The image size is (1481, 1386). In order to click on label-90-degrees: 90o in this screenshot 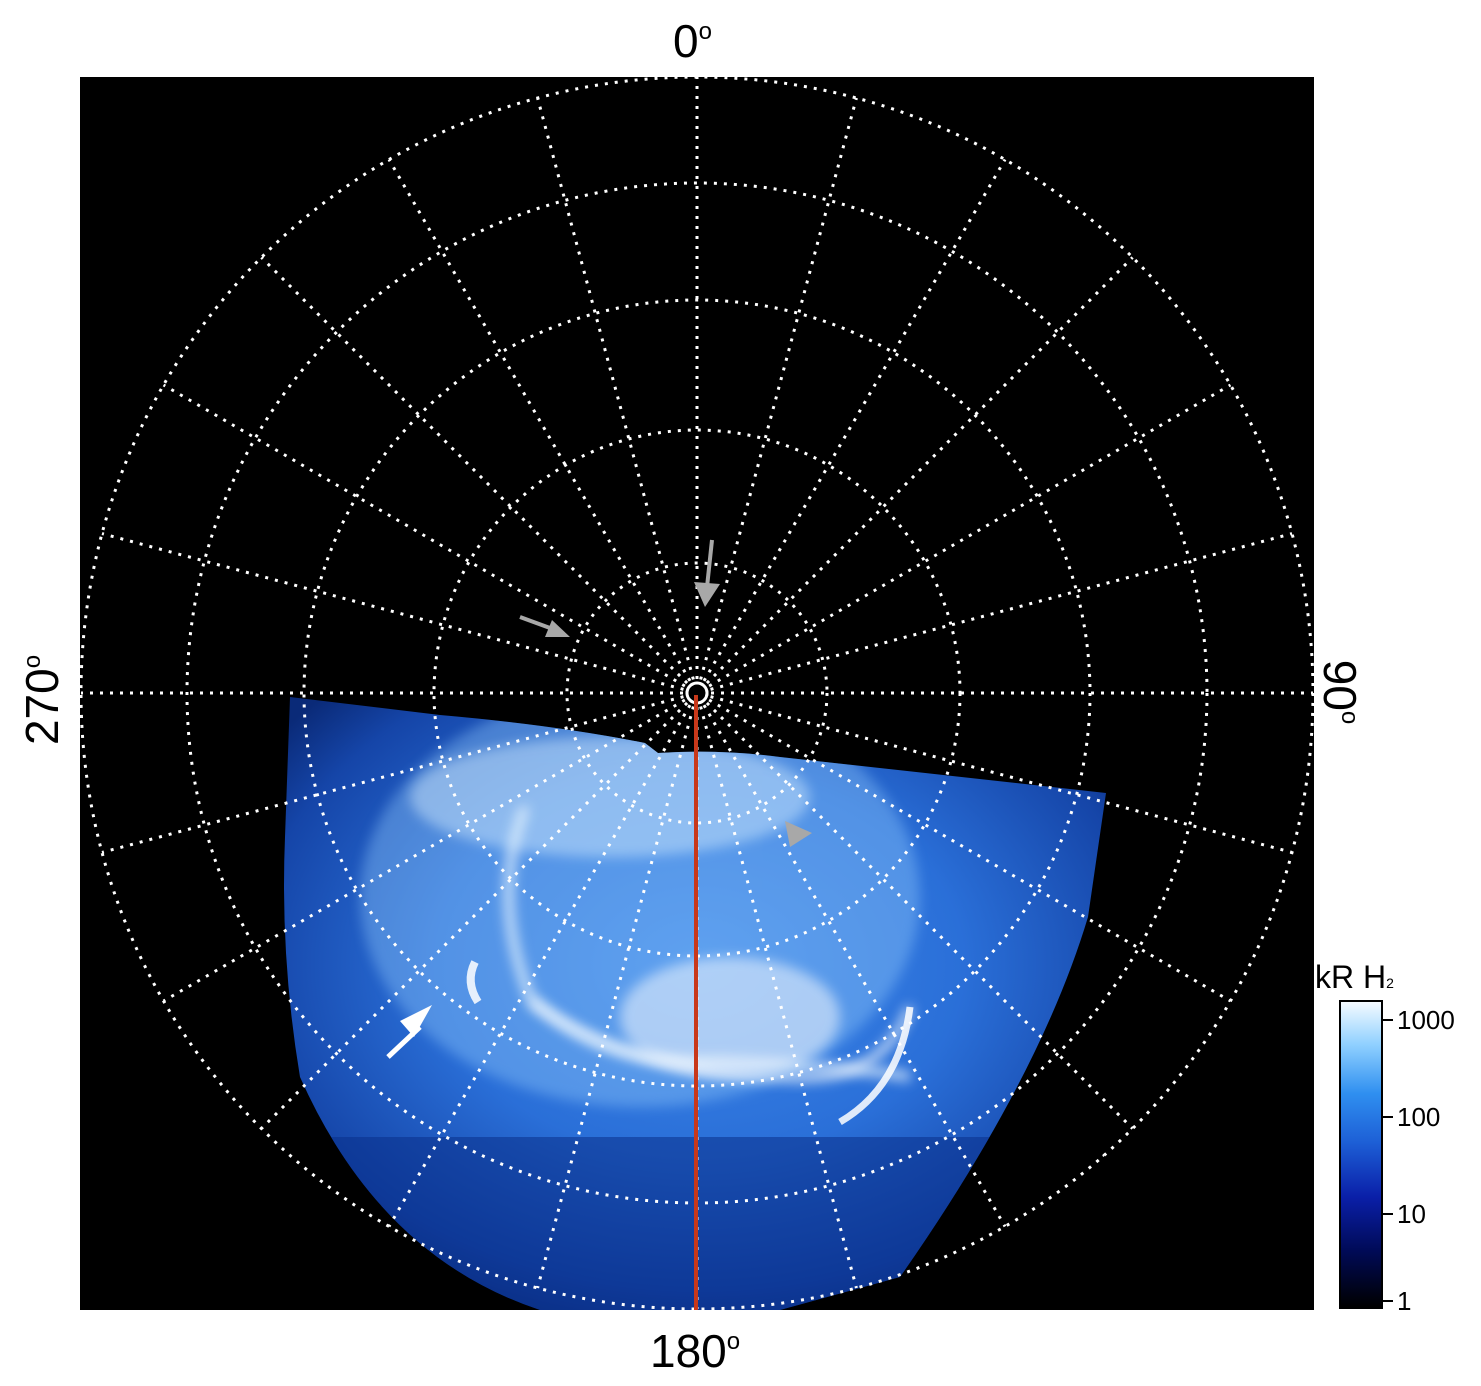, I will do `click(1340, 692)`.